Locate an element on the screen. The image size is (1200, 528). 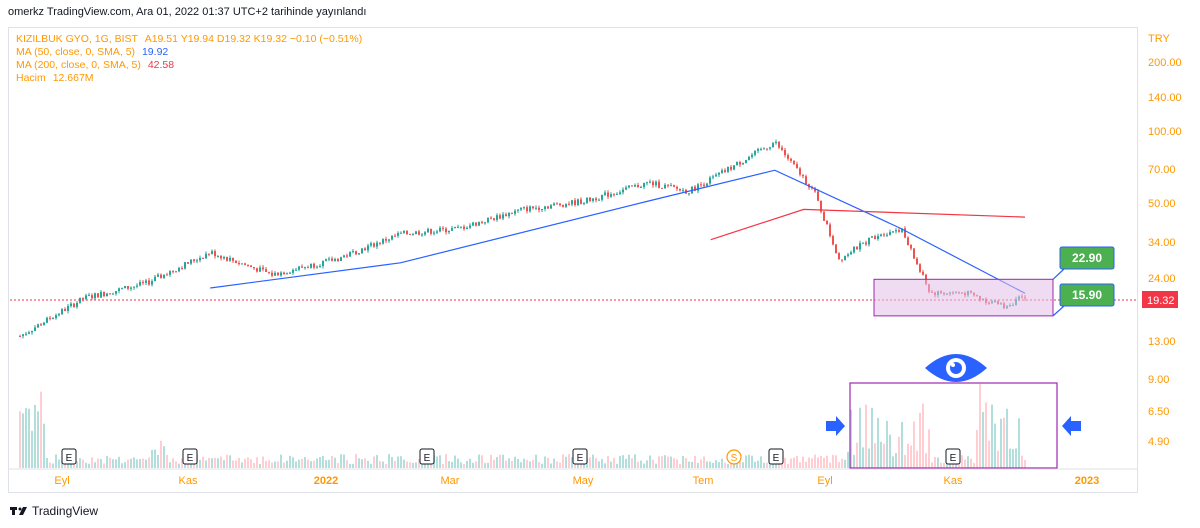
last-price-tag is located at coordinates (1160, 299).